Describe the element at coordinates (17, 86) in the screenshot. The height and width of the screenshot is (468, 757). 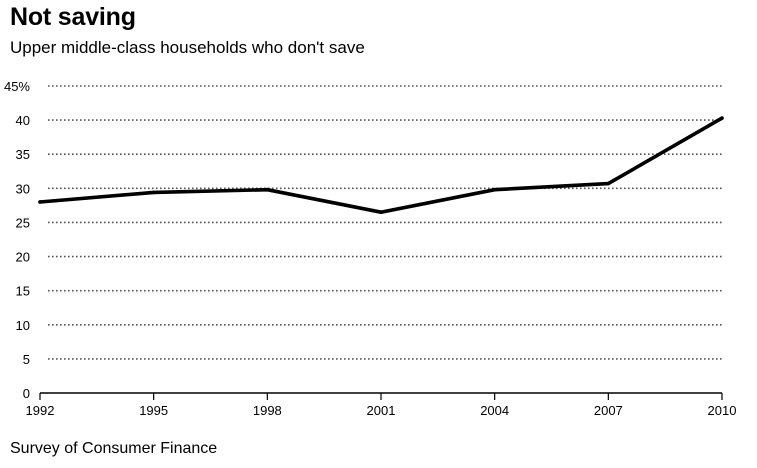
I see `y-tick-label-45: 45%` at that location.